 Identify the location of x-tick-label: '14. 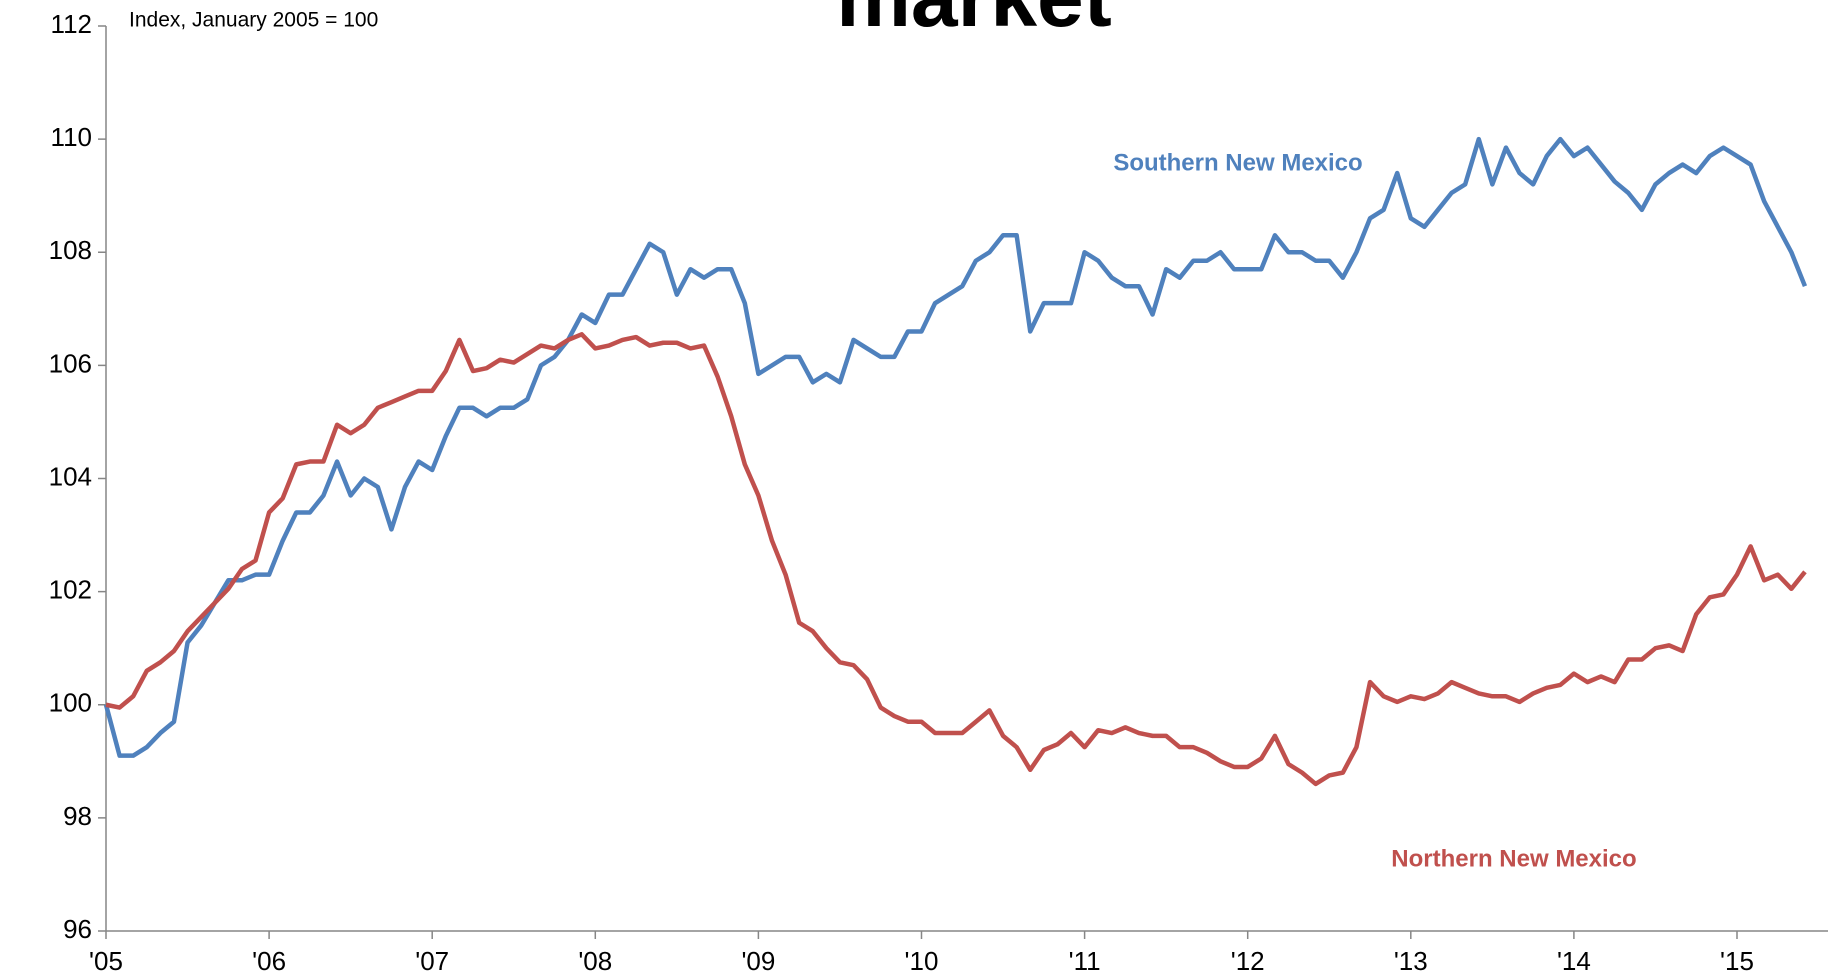
(1574, 961).